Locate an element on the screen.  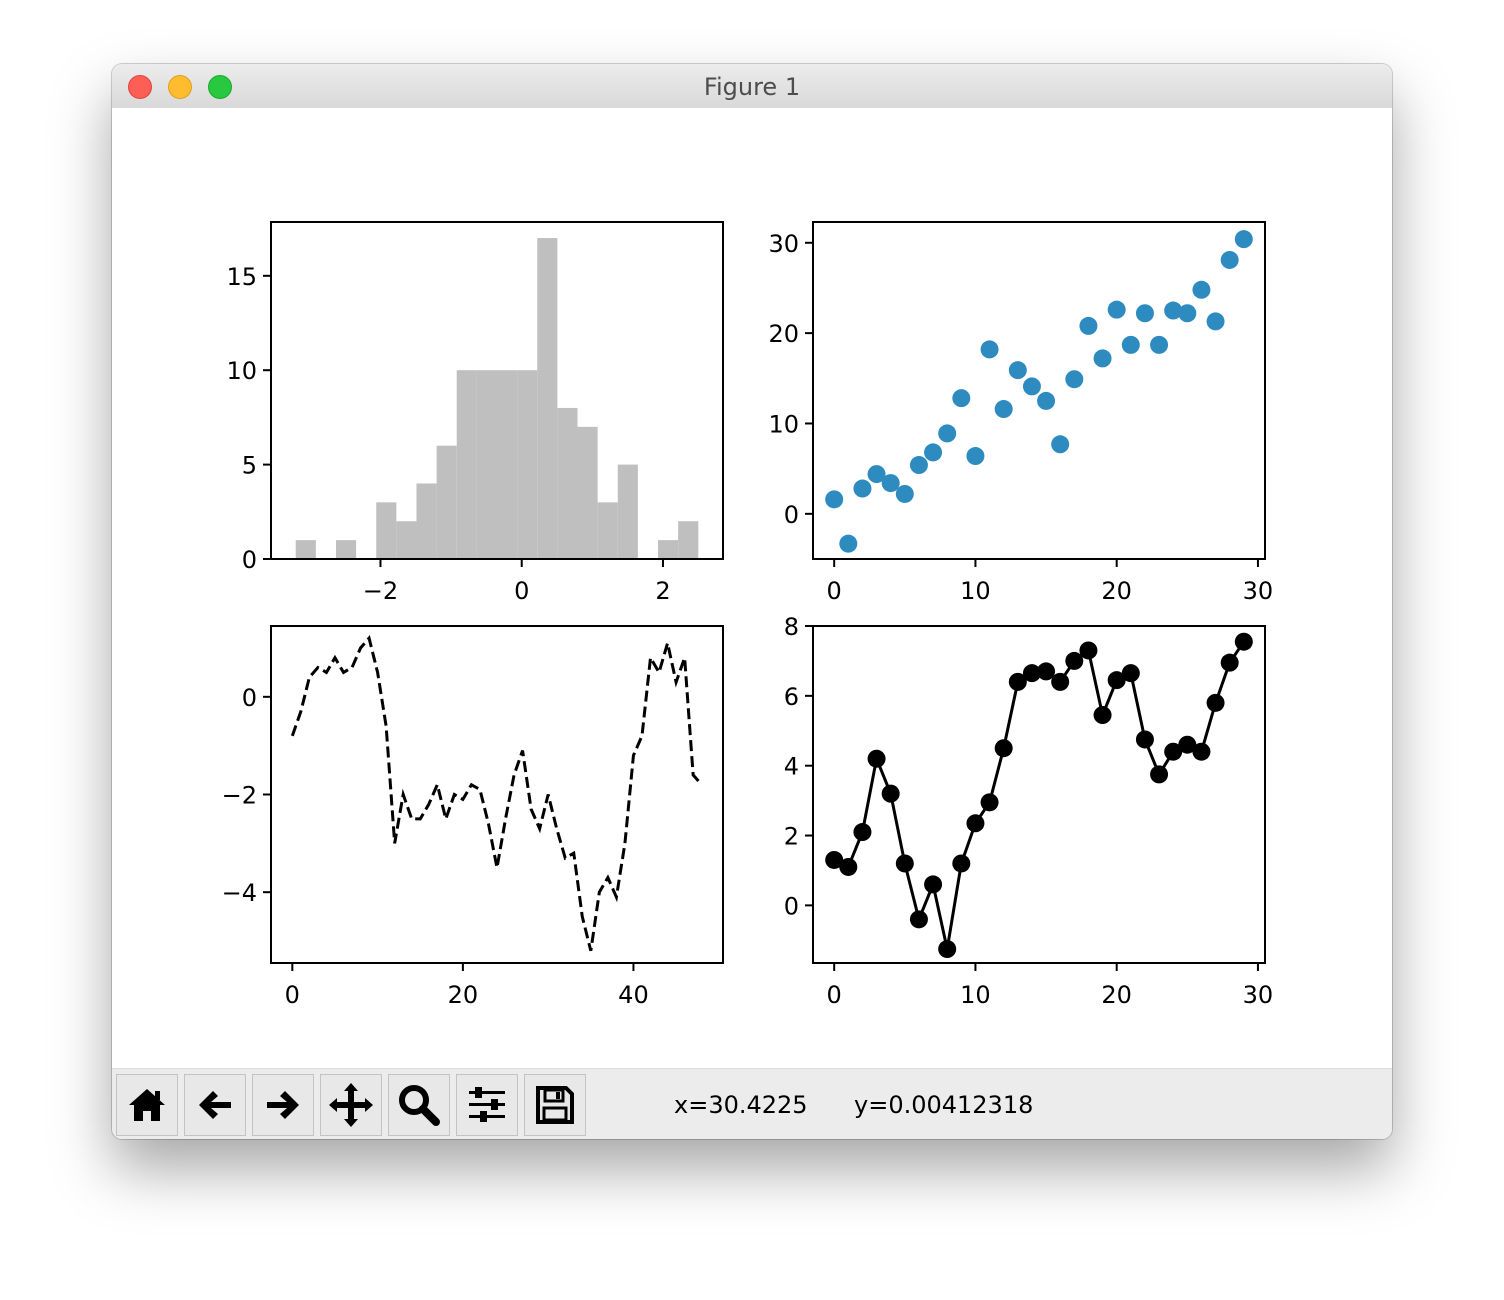
y-tick-label: 4 is located at coordinates (791, 767).